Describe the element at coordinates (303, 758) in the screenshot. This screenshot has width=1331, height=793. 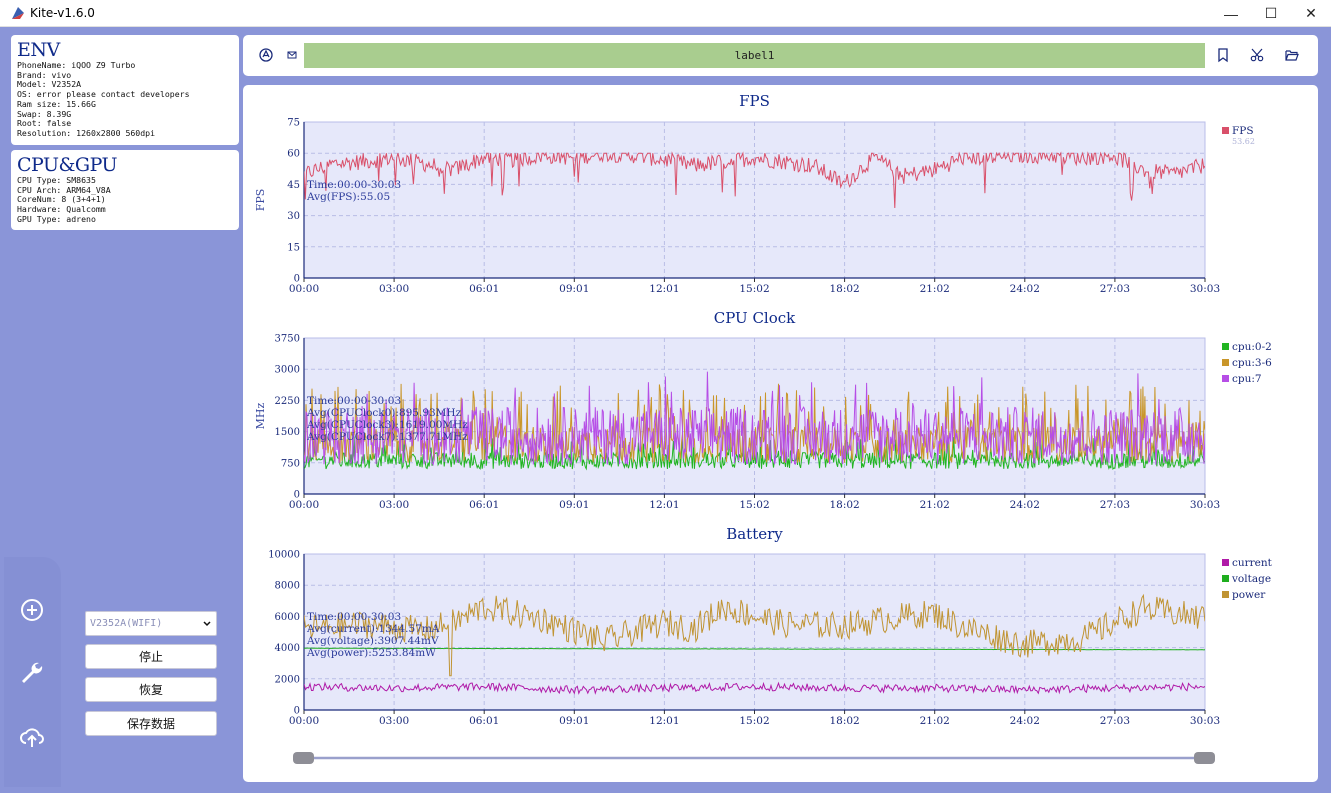
I see `slider-handle-left` at that location.